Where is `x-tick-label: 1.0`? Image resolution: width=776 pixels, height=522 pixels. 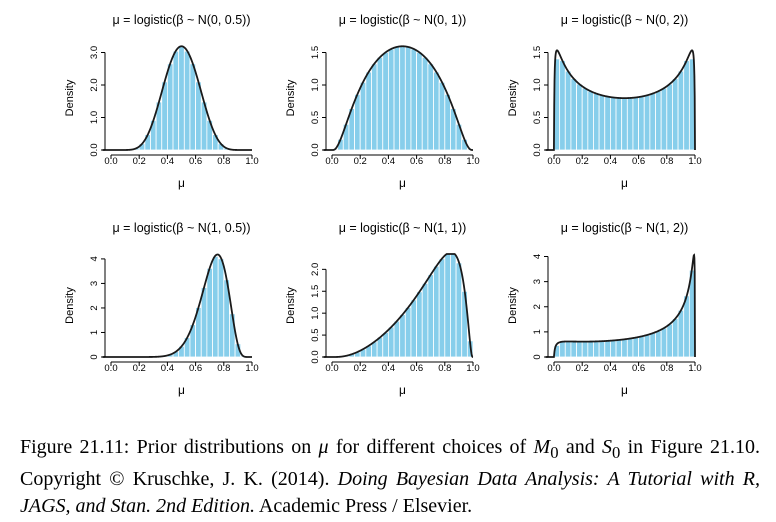
x-tick-label: 1.0 is located at coordinates (694, 161).